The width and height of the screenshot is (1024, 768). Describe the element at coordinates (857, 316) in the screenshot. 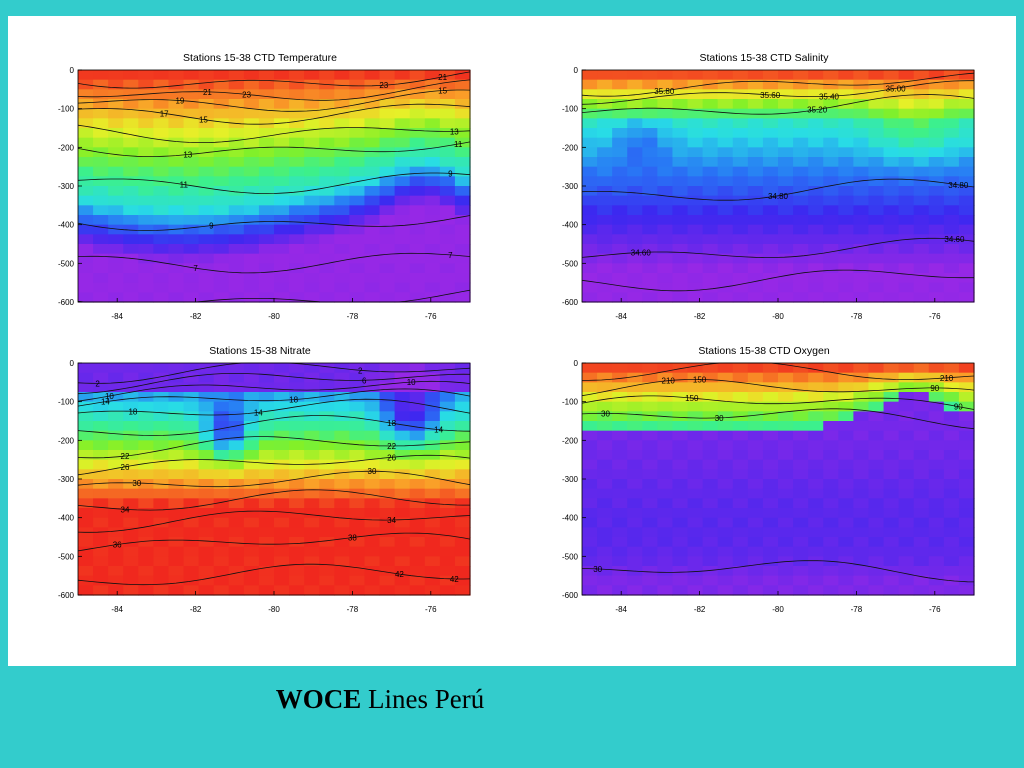

I see `x-tick-label: -78` at that location.